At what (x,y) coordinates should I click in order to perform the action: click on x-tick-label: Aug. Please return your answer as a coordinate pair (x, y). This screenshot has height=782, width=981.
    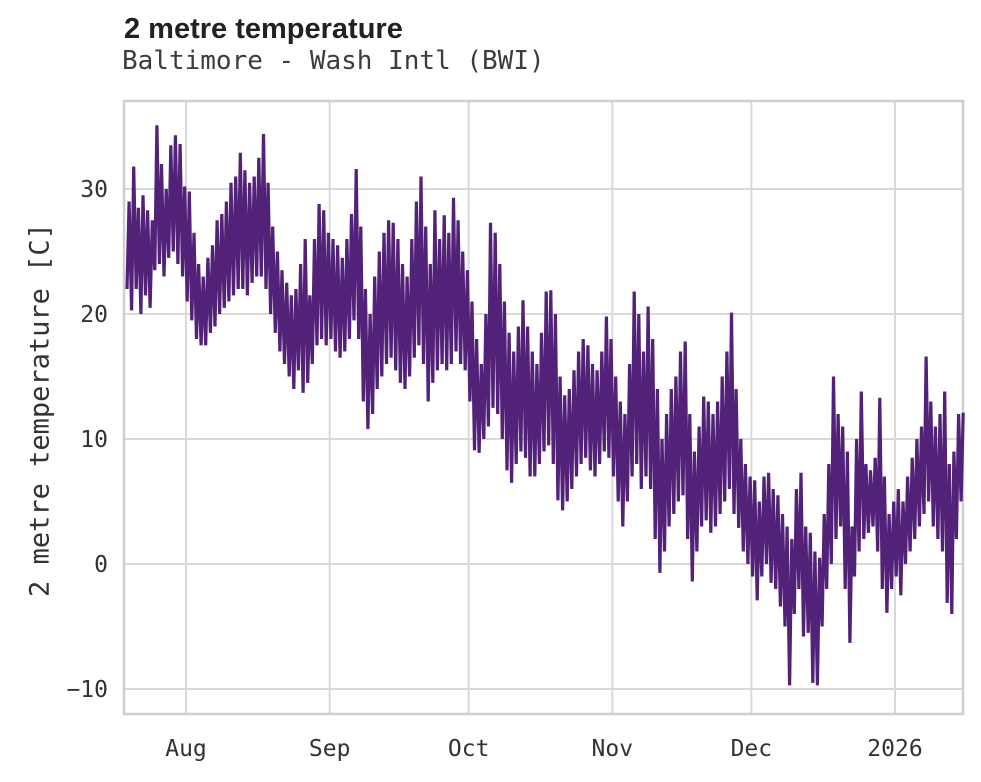
    Looking at the image, I should click on (186, 749).